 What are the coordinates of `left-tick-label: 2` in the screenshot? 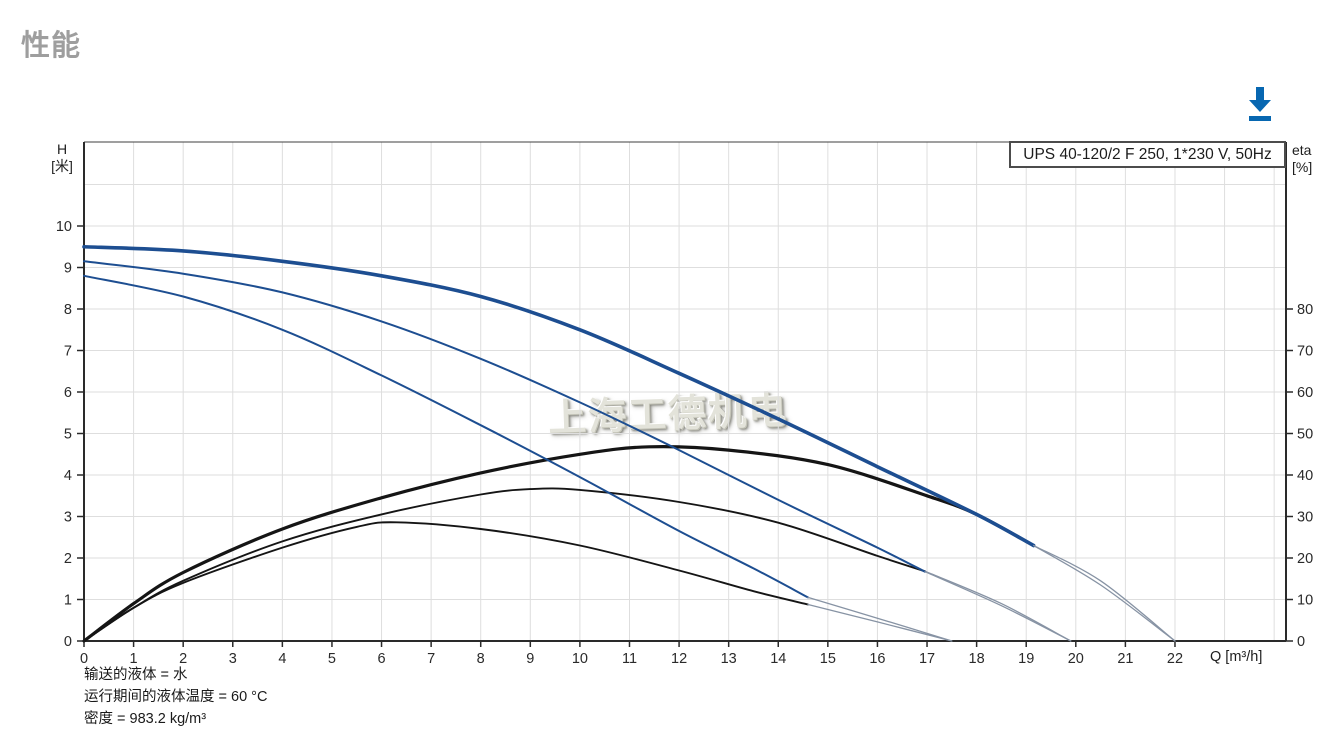 It's located at (68, 559).